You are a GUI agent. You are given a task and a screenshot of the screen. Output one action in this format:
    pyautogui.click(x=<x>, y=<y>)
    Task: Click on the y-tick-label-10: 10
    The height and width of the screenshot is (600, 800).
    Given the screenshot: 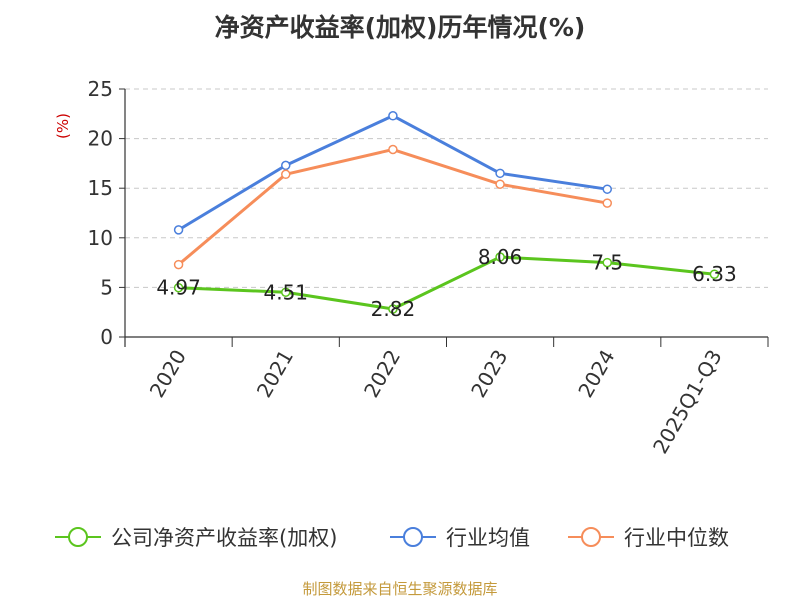 What is the action you would take?
    pyautogui.click(x=100, y=238)
    